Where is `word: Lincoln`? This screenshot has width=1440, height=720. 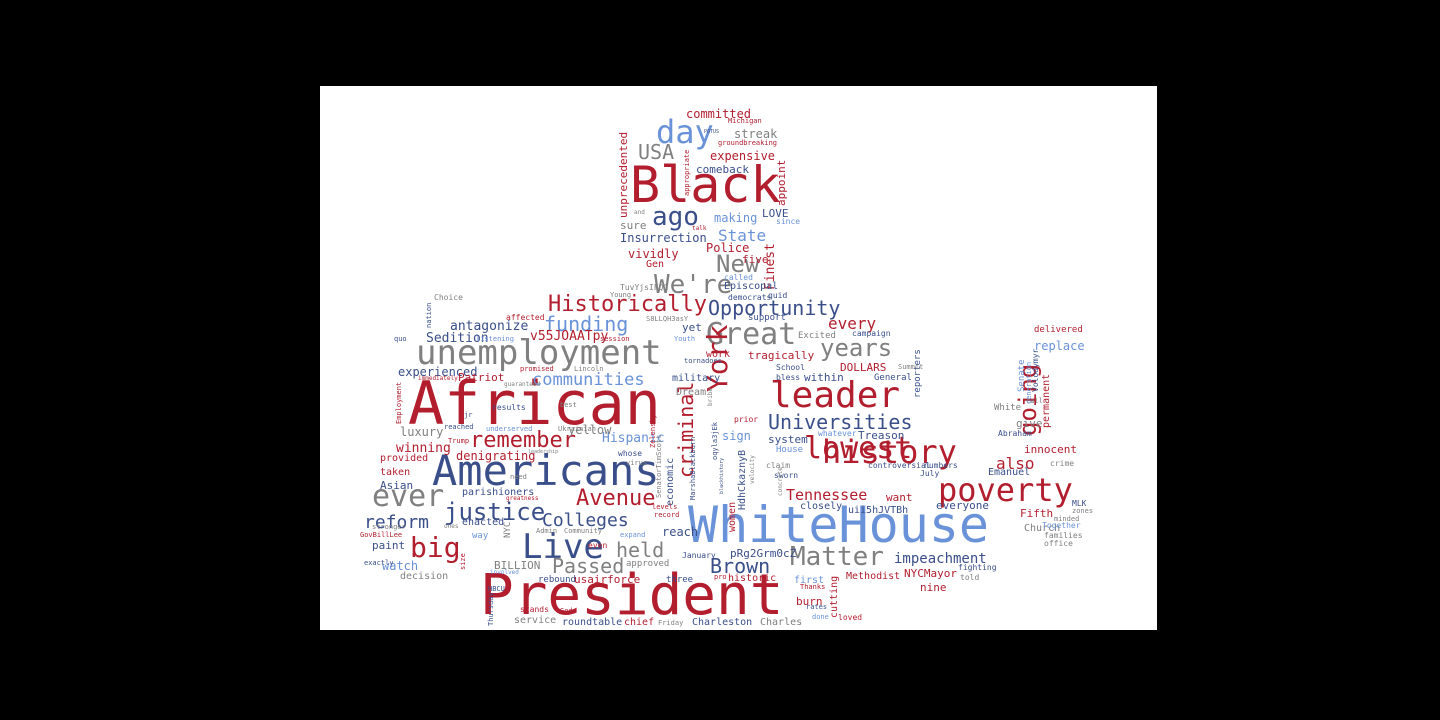 word: Lincoln is located at coordinates (589, 369).